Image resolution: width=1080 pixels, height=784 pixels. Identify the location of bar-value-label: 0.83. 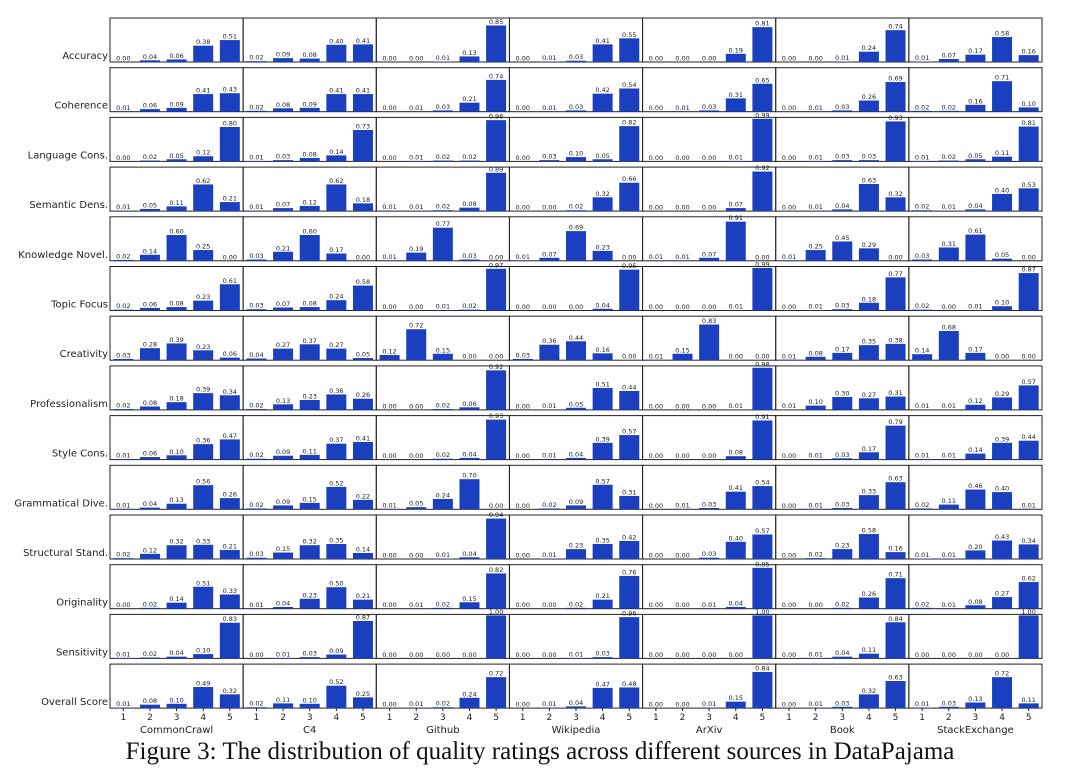
(709, 321).